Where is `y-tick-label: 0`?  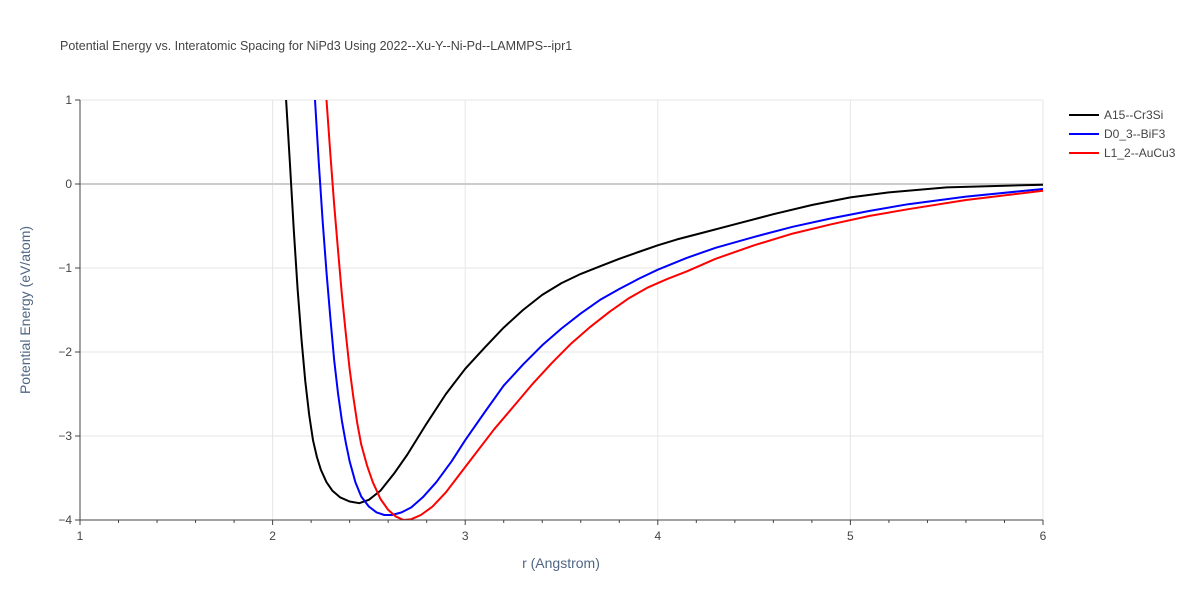
y-tick-label: 0 is located at coordinates (68, 184).